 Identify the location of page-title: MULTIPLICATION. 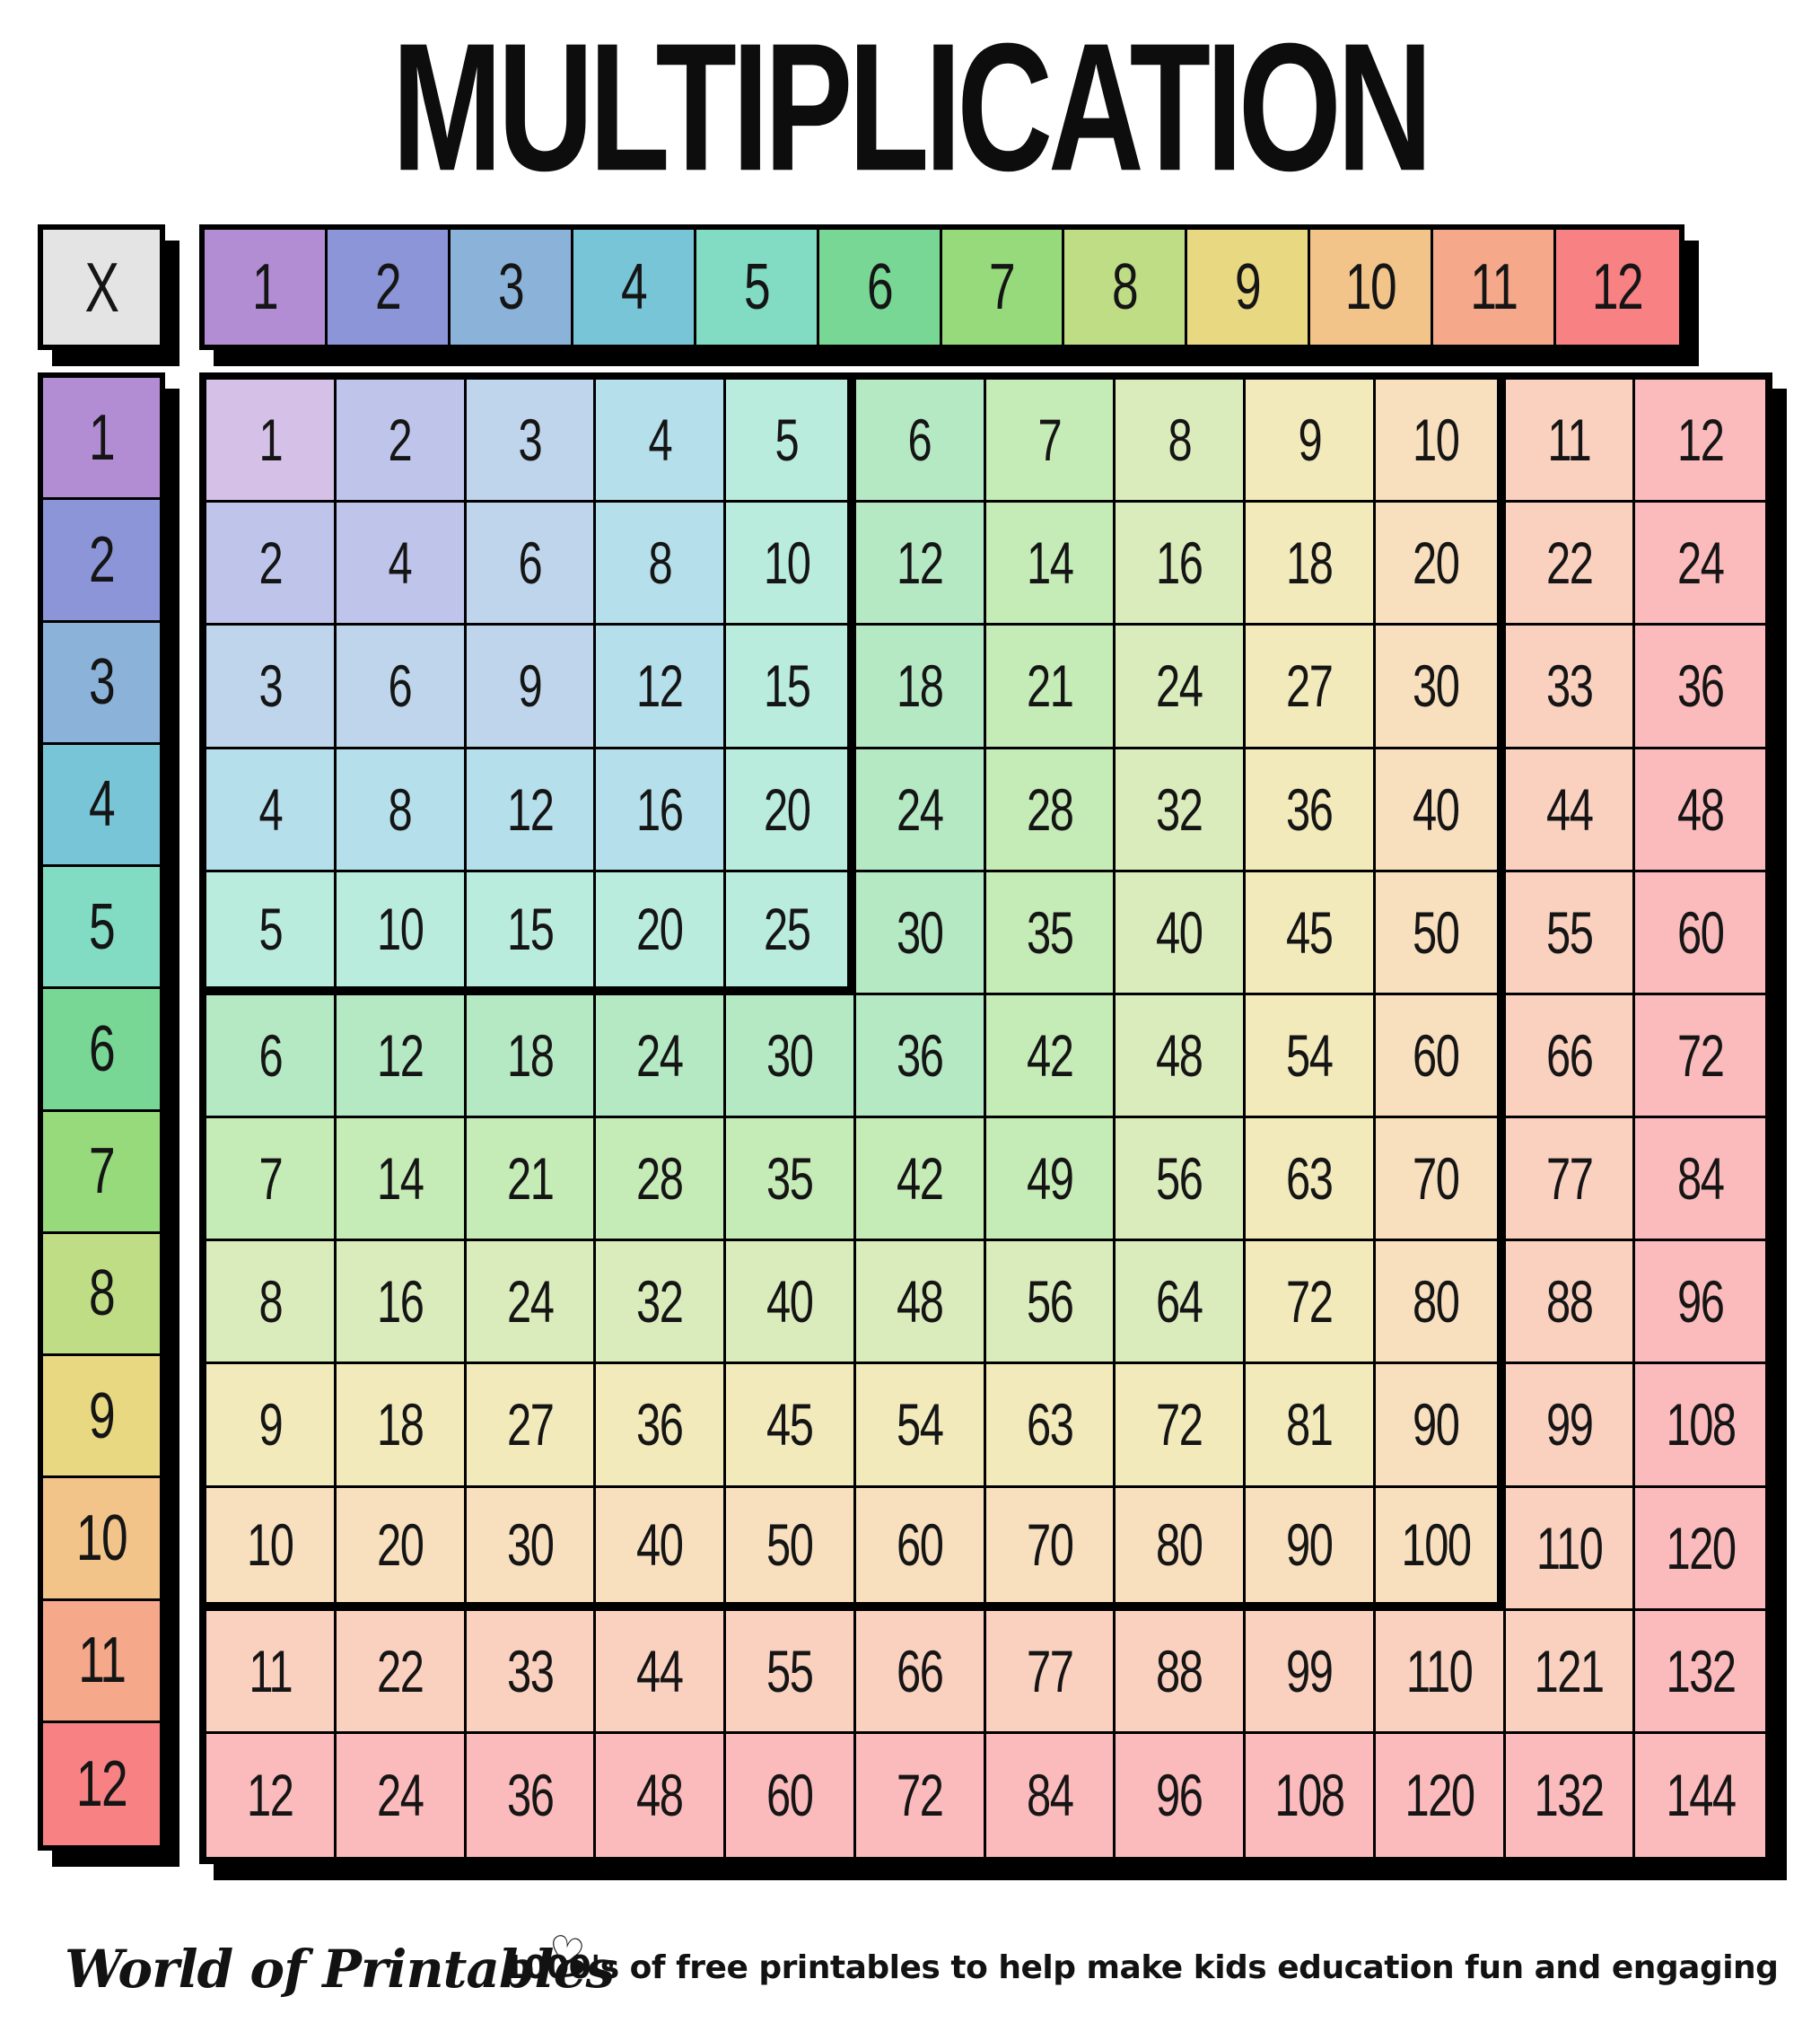
(912, 107).